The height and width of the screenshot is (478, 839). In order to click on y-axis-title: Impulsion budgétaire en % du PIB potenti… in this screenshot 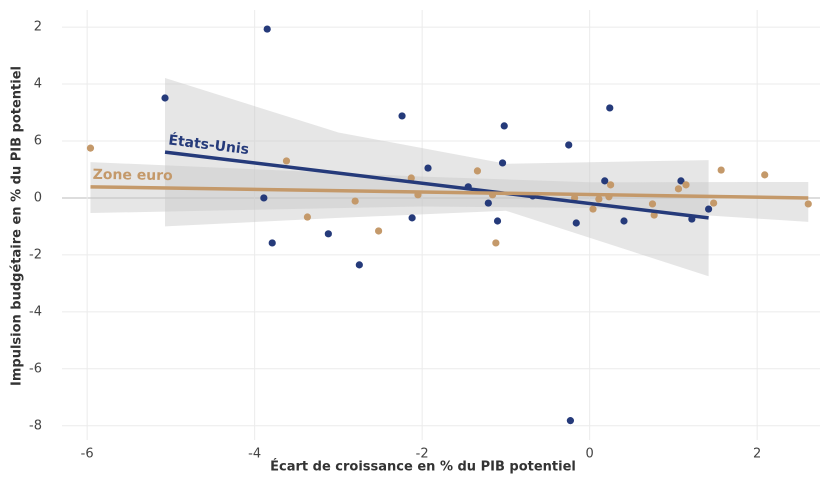, I will do `click(17, 226)`.